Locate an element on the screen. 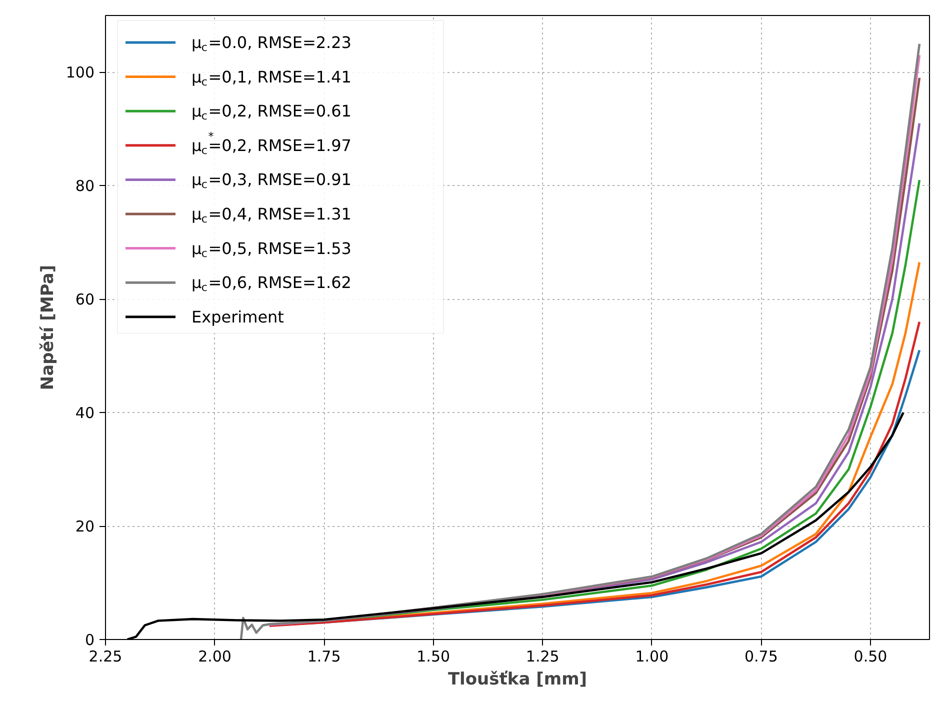 This screenshot has height=711, width=937. x-tick-label: 0.75 is located at coordinates (761, 657).